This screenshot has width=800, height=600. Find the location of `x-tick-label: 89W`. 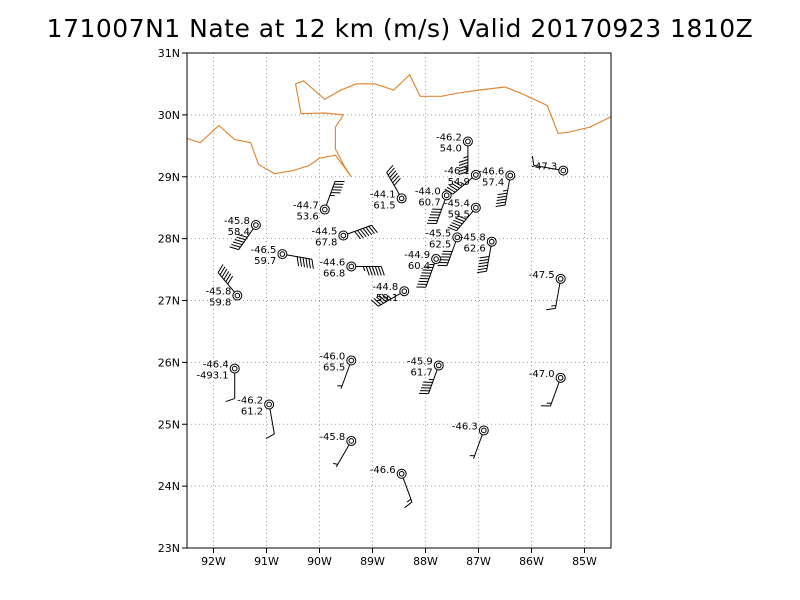

x-tick-label: 89W is located at coordinates (372, 561).